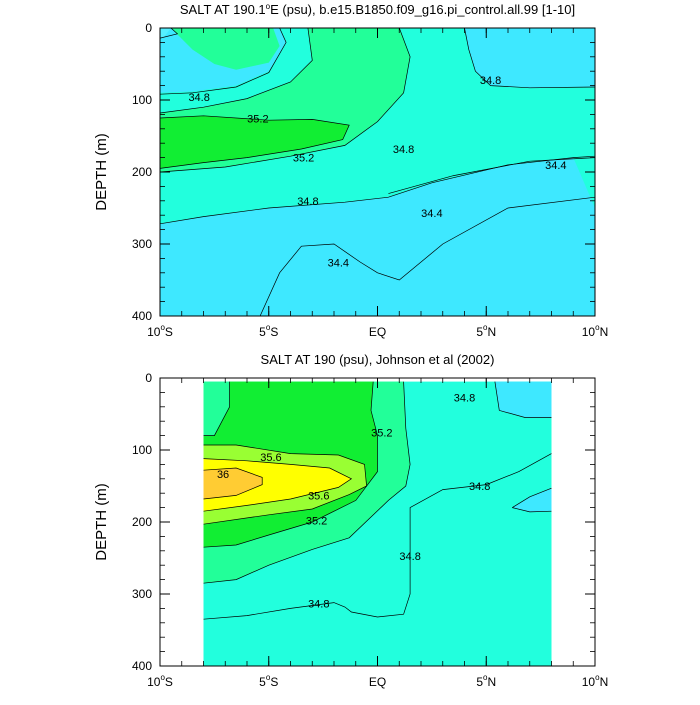 This screenshot has height=705, width=700. I want to click on chart-title: SALT AT 190 (psu), Johnson et al (2002), so click(378, 359).